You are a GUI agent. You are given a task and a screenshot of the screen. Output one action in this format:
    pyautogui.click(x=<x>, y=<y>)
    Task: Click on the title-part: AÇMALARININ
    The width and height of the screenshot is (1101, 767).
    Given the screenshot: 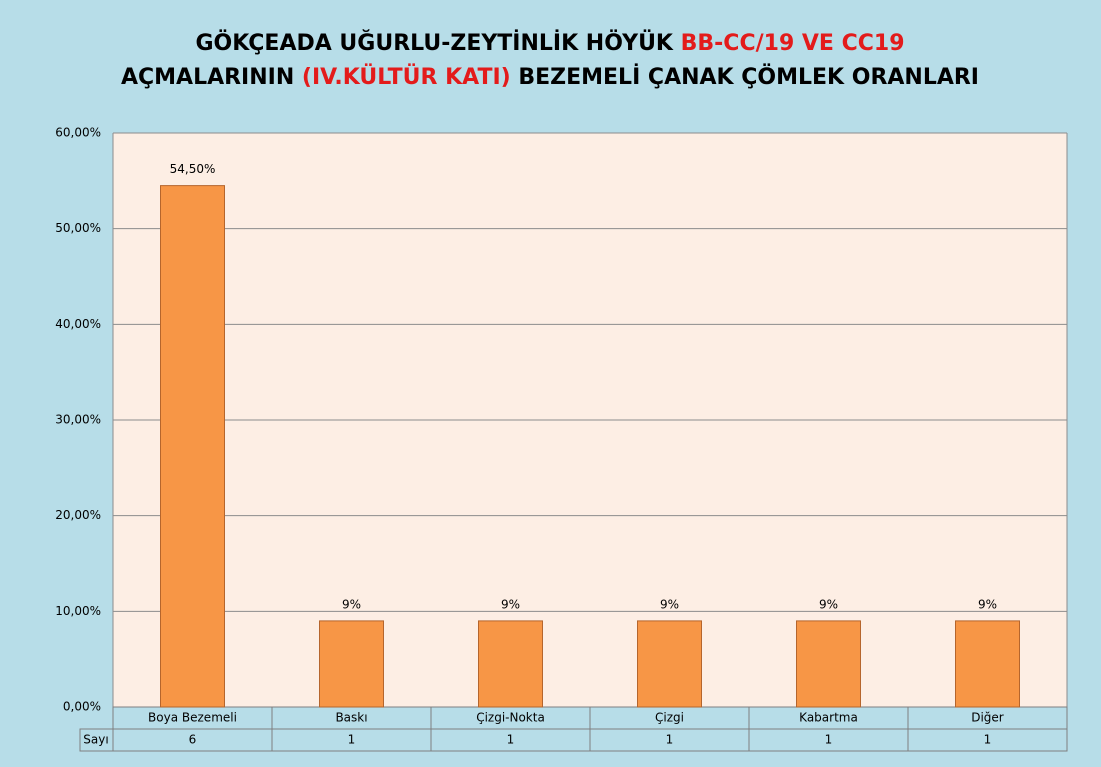 What is the action you would take?
    pyautogui.click(x=211, y=77)
    